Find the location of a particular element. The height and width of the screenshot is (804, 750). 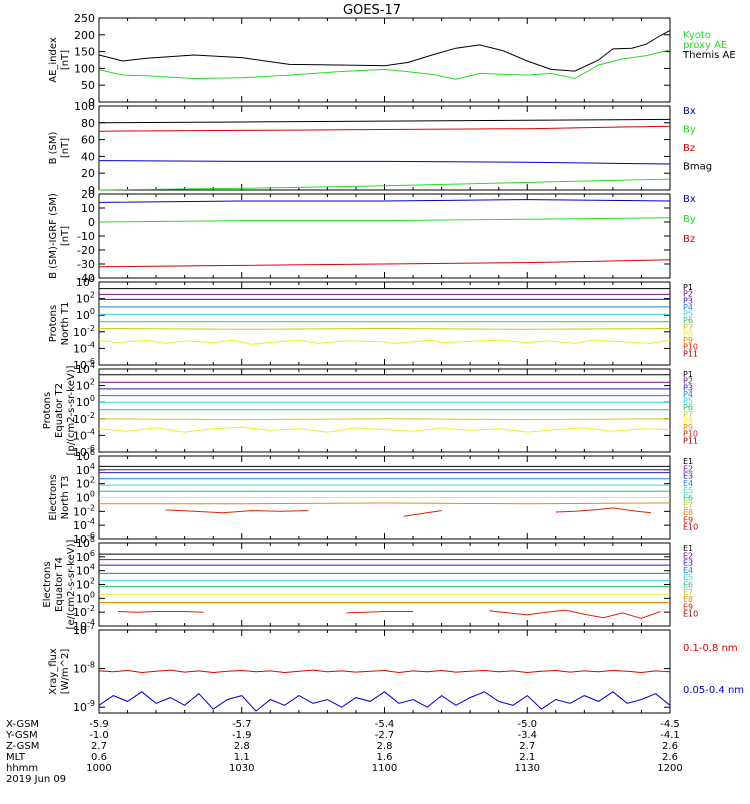

legend-item: P5 is located at coordinates (688, 401).